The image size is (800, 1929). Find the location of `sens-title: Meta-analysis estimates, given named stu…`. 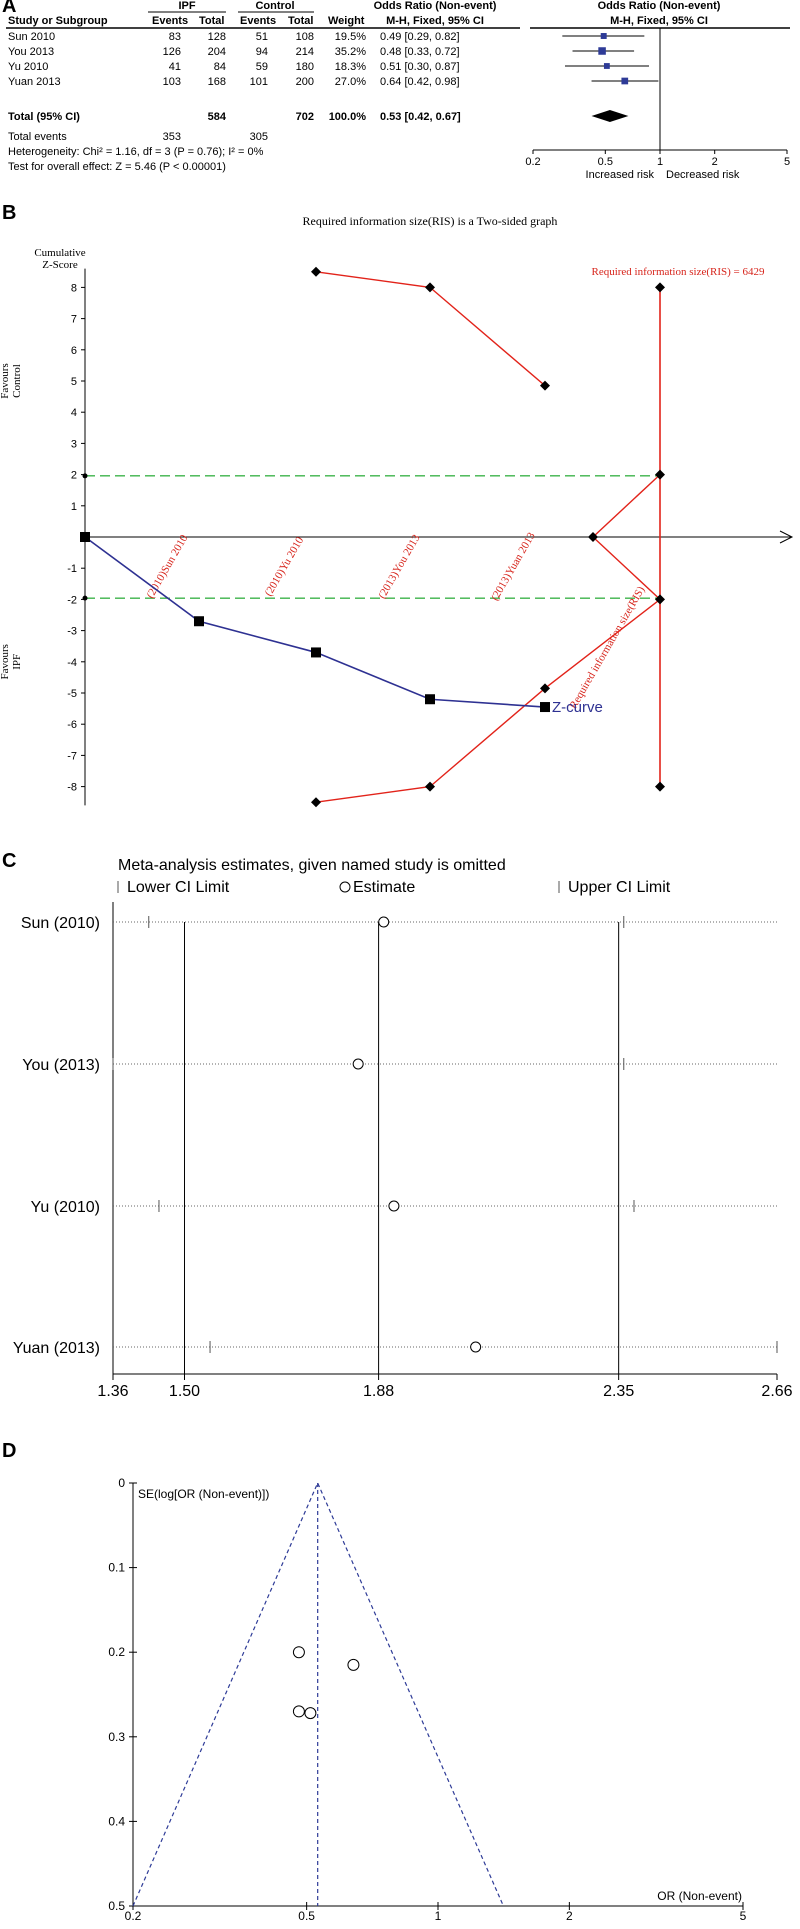

sens-title: Meta-analysis estimates, given named stu… is located at coordinates (312, 865).